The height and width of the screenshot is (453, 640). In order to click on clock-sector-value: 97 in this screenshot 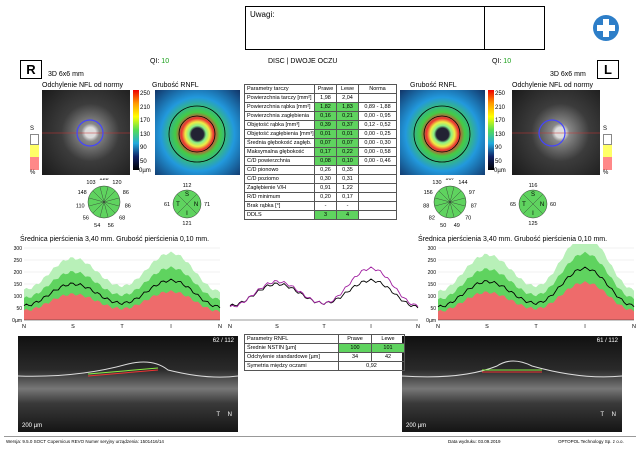, I will do `click(472, 193)`.